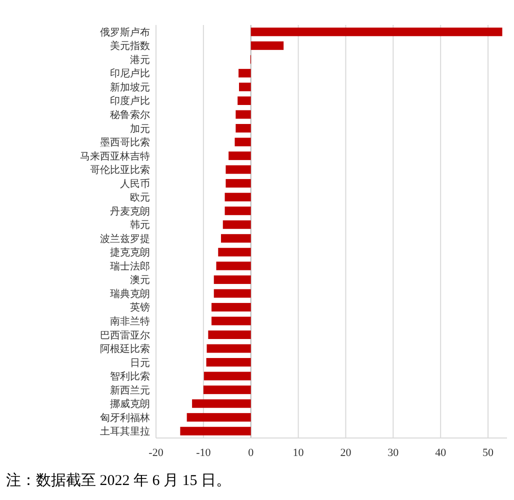 The image size is (514, 500). I want to click on y-tick-label: 英镑, so click(140, 308).